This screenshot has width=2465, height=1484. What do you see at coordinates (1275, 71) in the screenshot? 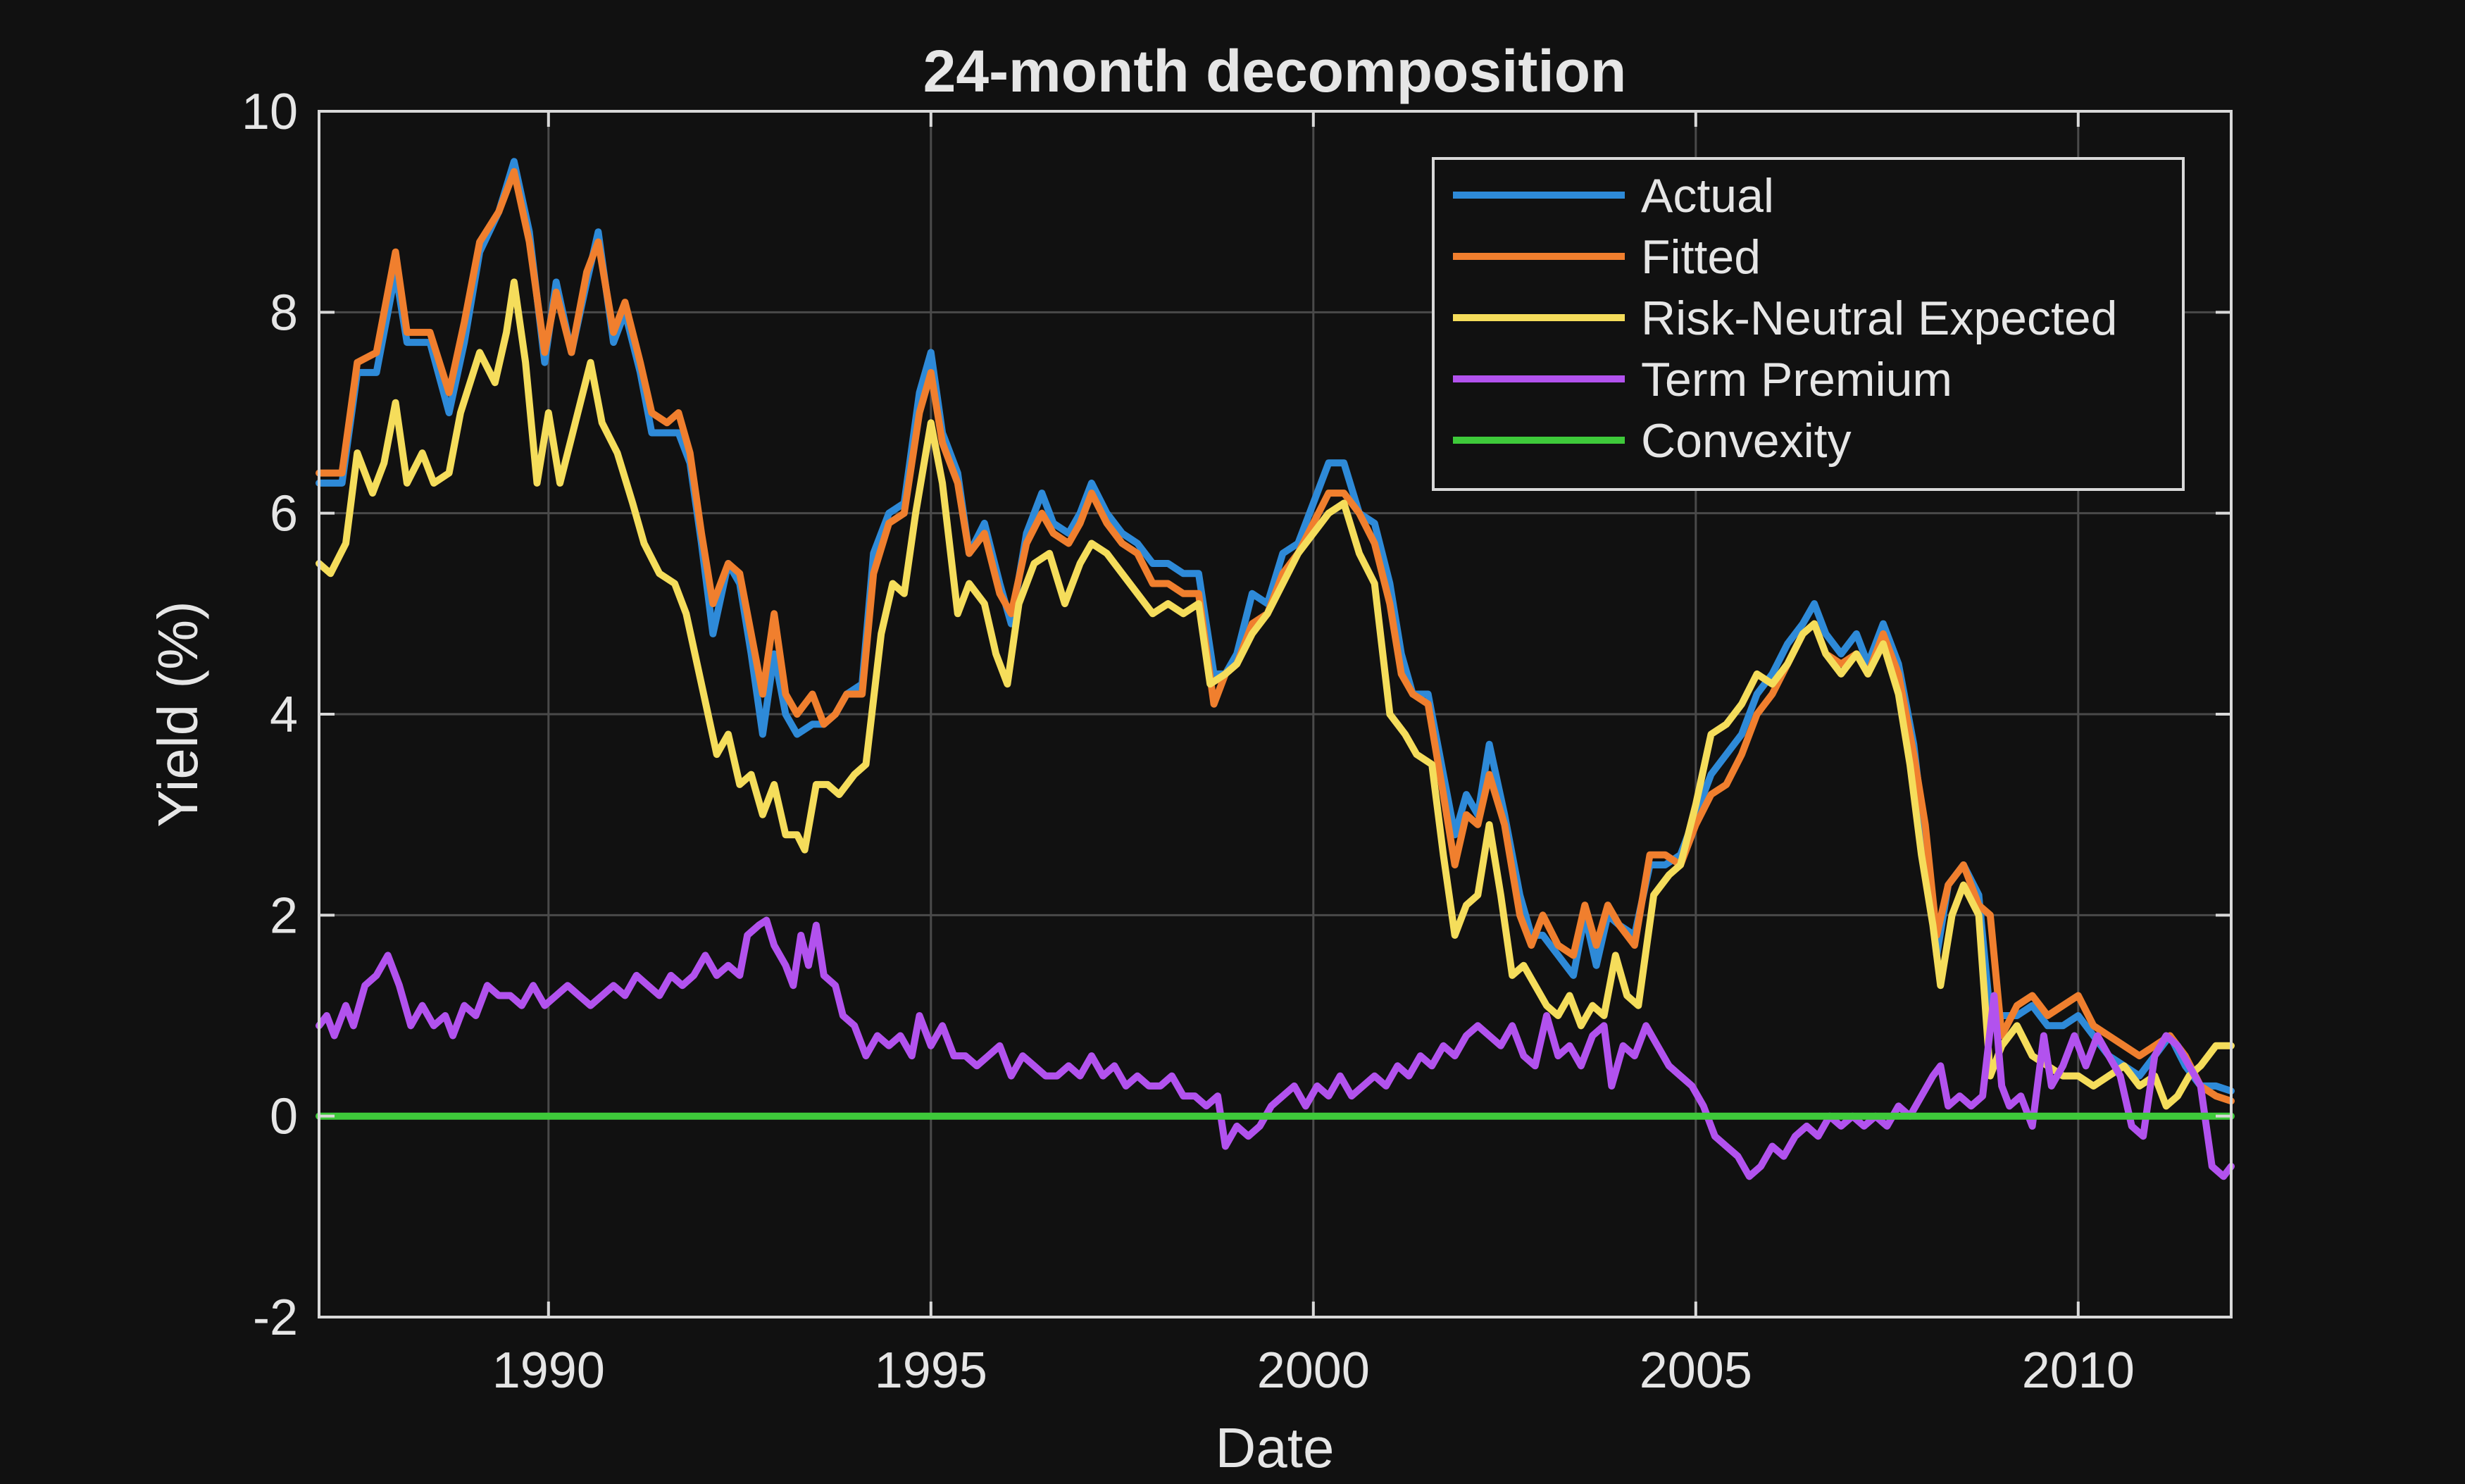
I see `chart-title: 24-month decomposition` at bounding box center [1275, 71].